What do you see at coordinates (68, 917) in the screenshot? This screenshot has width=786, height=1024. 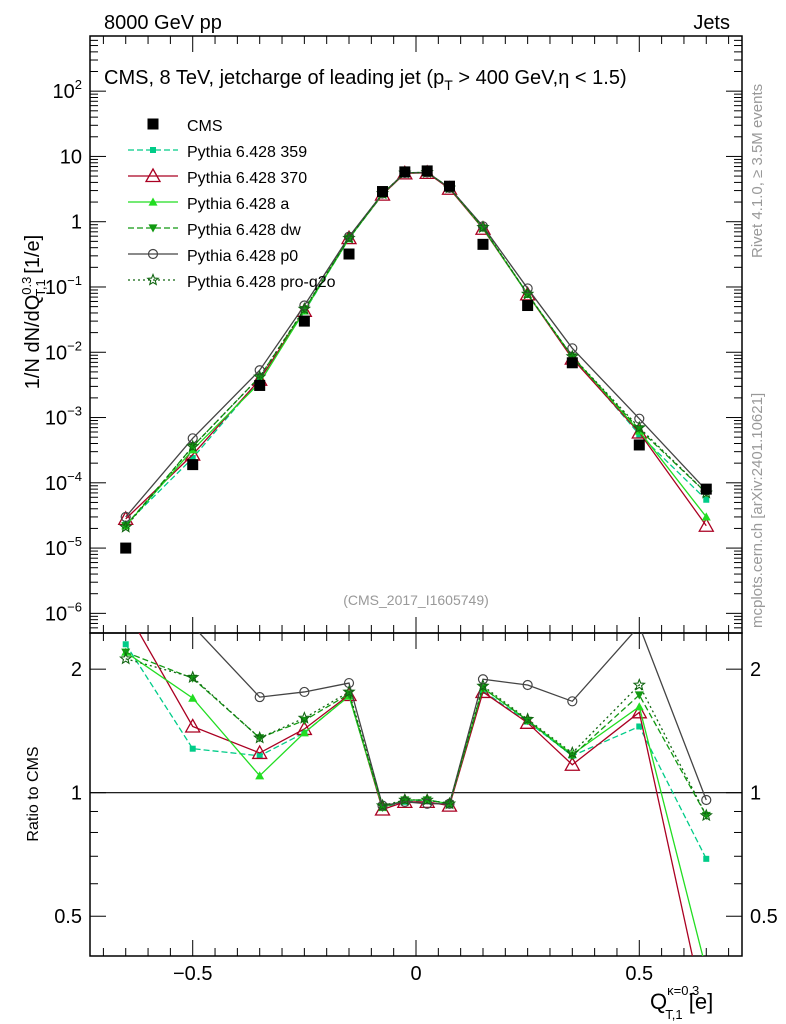 I see `ratio-y-tick-label-left: 0.5` at bounding box center [68, 917].